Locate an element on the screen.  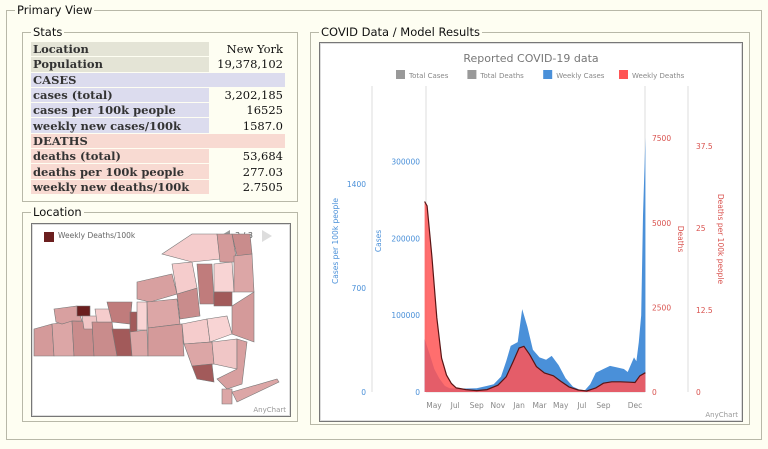
table-row: weekly new deaths/100k 2.7505 is located at coordinates (158, 186).